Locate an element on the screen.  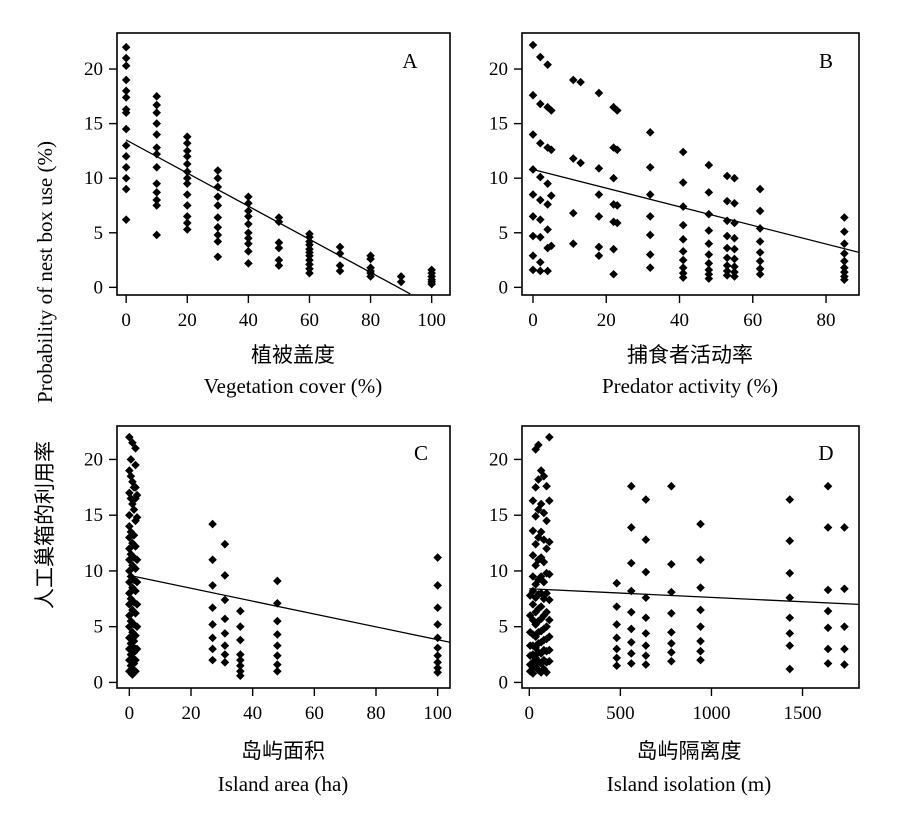
shared-ylabel-cn: 人工巢箱的利用率 is located at coordinates (45, 525).